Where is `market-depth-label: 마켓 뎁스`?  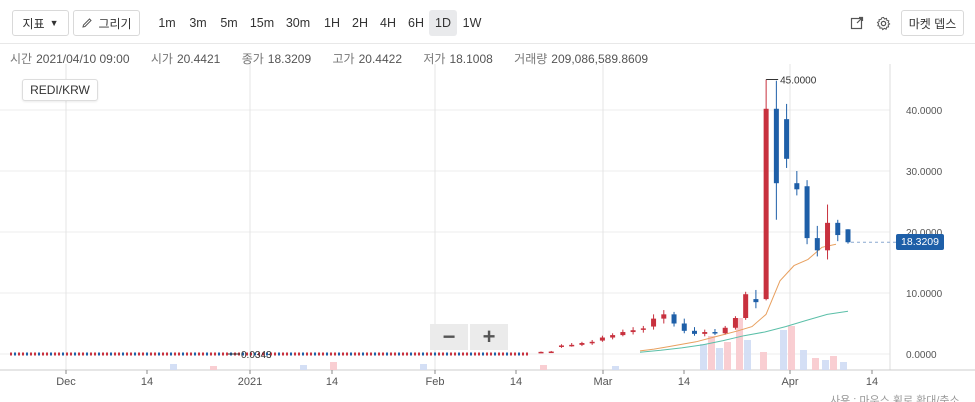 market-depth-label: 마켓 뎁스 is located at coordinates (932, 23).